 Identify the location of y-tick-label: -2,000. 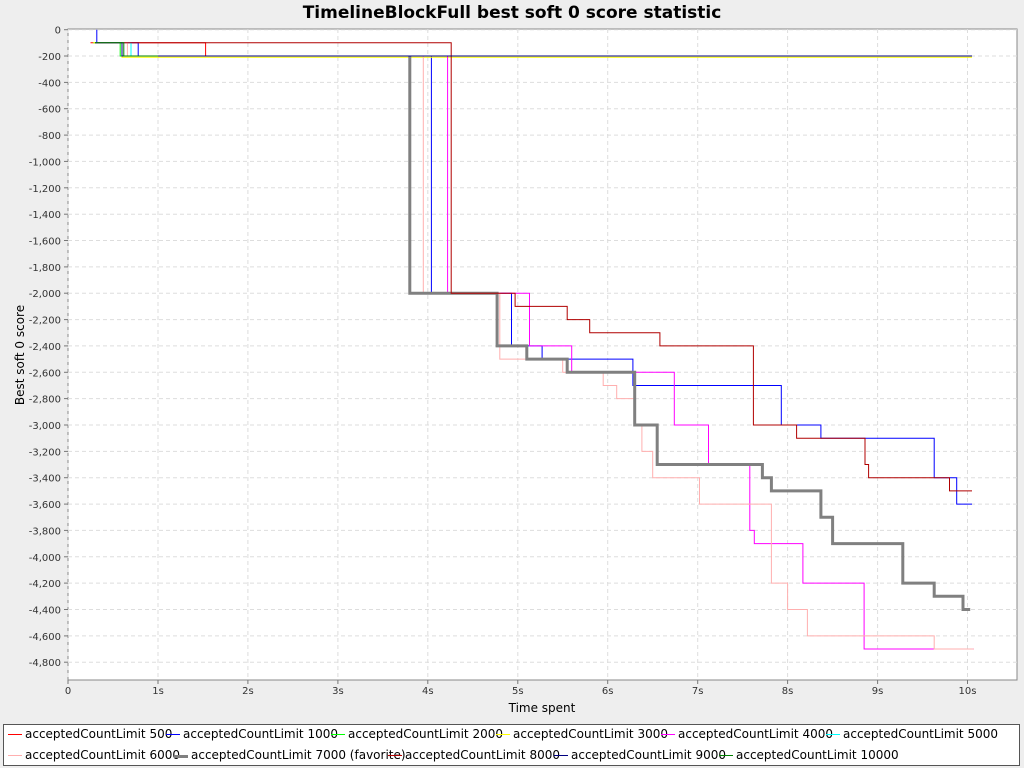
(45, 294).